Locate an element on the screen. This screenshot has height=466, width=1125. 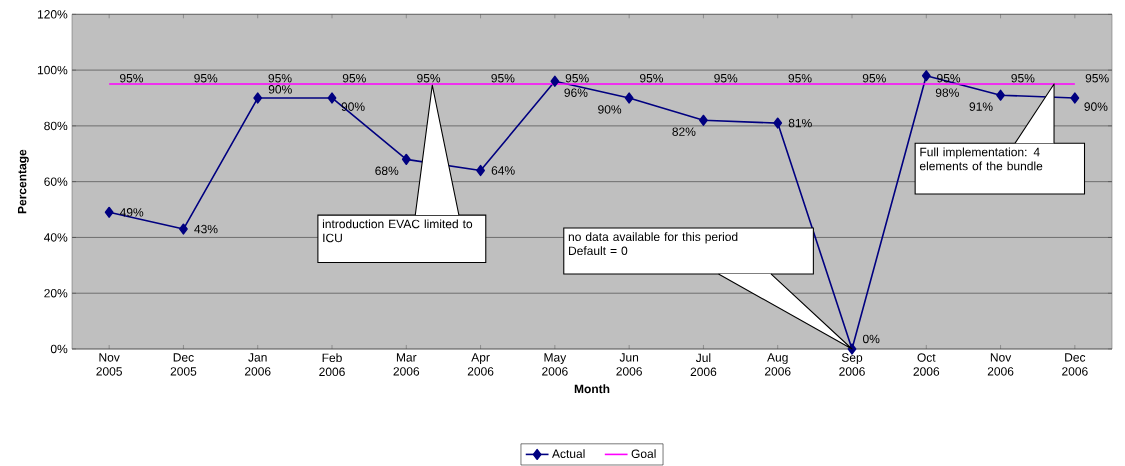
x-tick-label: Nov 2005 is located at coordinates (109, 364).